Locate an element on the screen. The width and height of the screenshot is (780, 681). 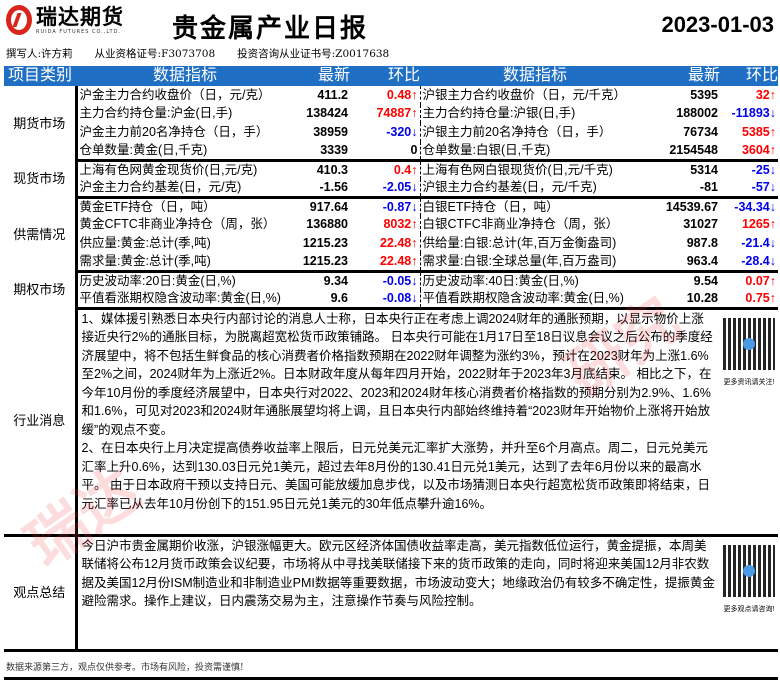
change-value: -0.08↓ is located at coordinates (385, 299).